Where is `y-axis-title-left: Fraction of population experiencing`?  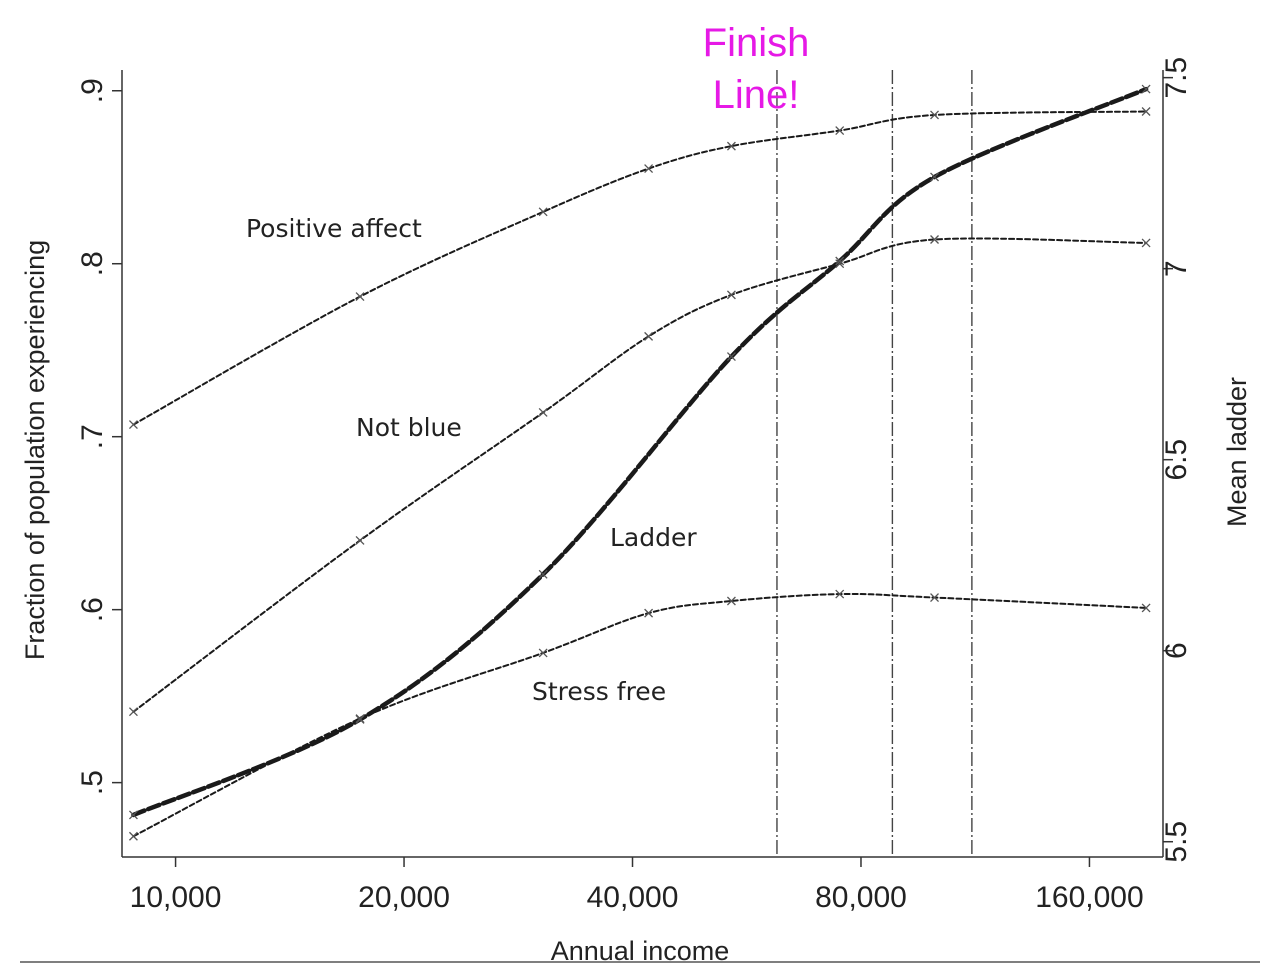 y-axis-title-left: Fraction of population experiencing is located at coordinates (35, 450).